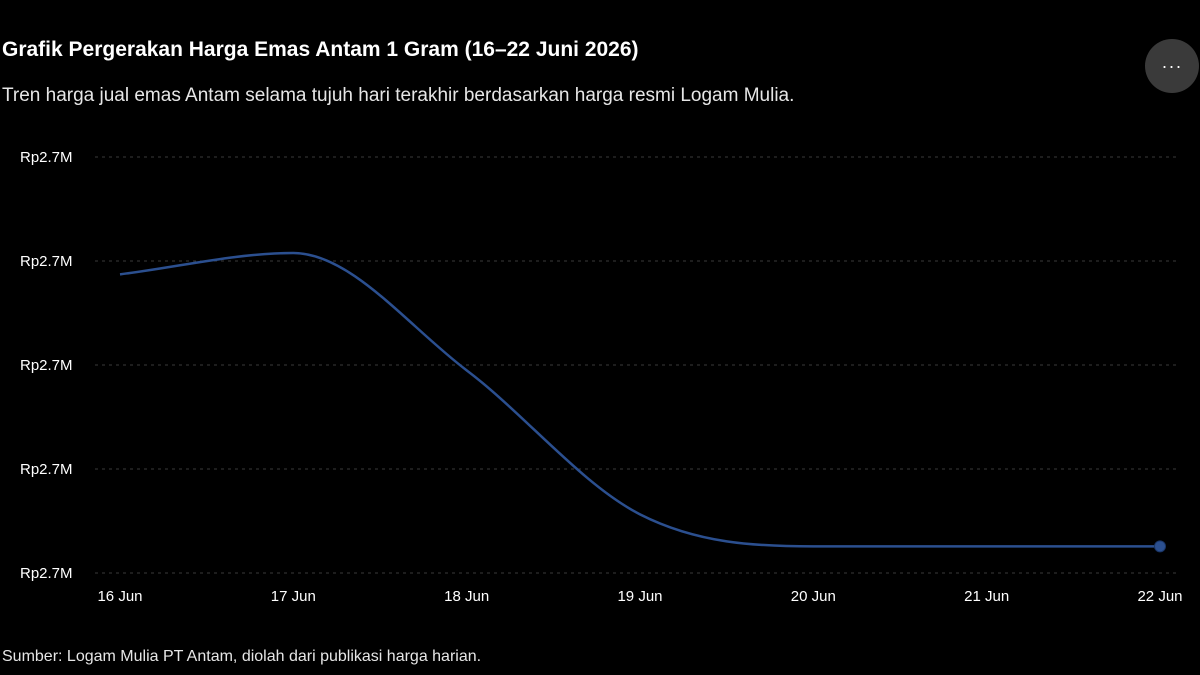 This screenshot has height=675, width=1200. What do you see at coordinates (1160, 546) in the screenshot?
I see `last-point-marker` at bounding box center [1160, 546].